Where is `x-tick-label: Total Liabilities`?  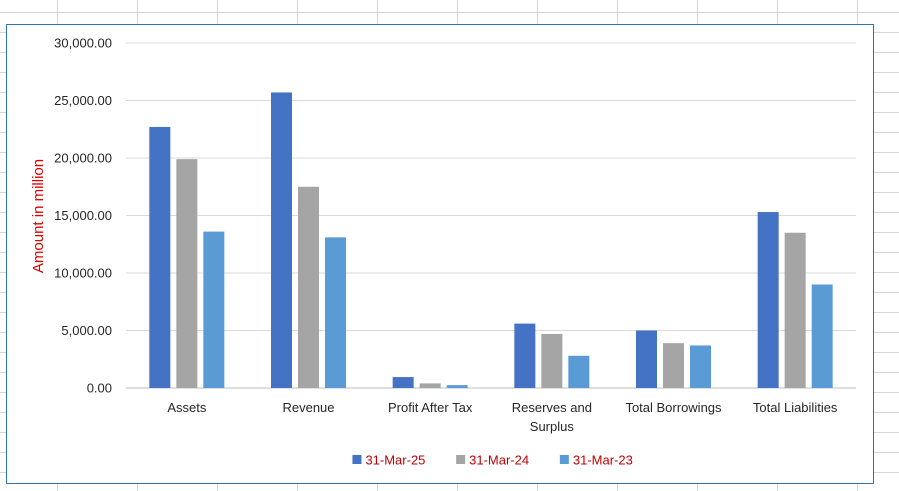 x-tick-label: Total Liabilities is located at coordinates (795, 407).